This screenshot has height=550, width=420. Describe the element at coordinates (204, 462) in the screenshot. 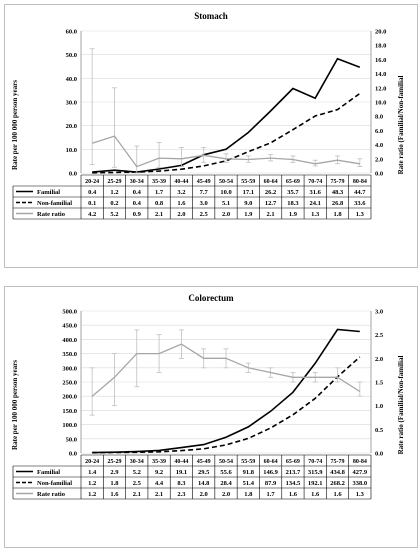

I see `category-label: 45-49` at that location.